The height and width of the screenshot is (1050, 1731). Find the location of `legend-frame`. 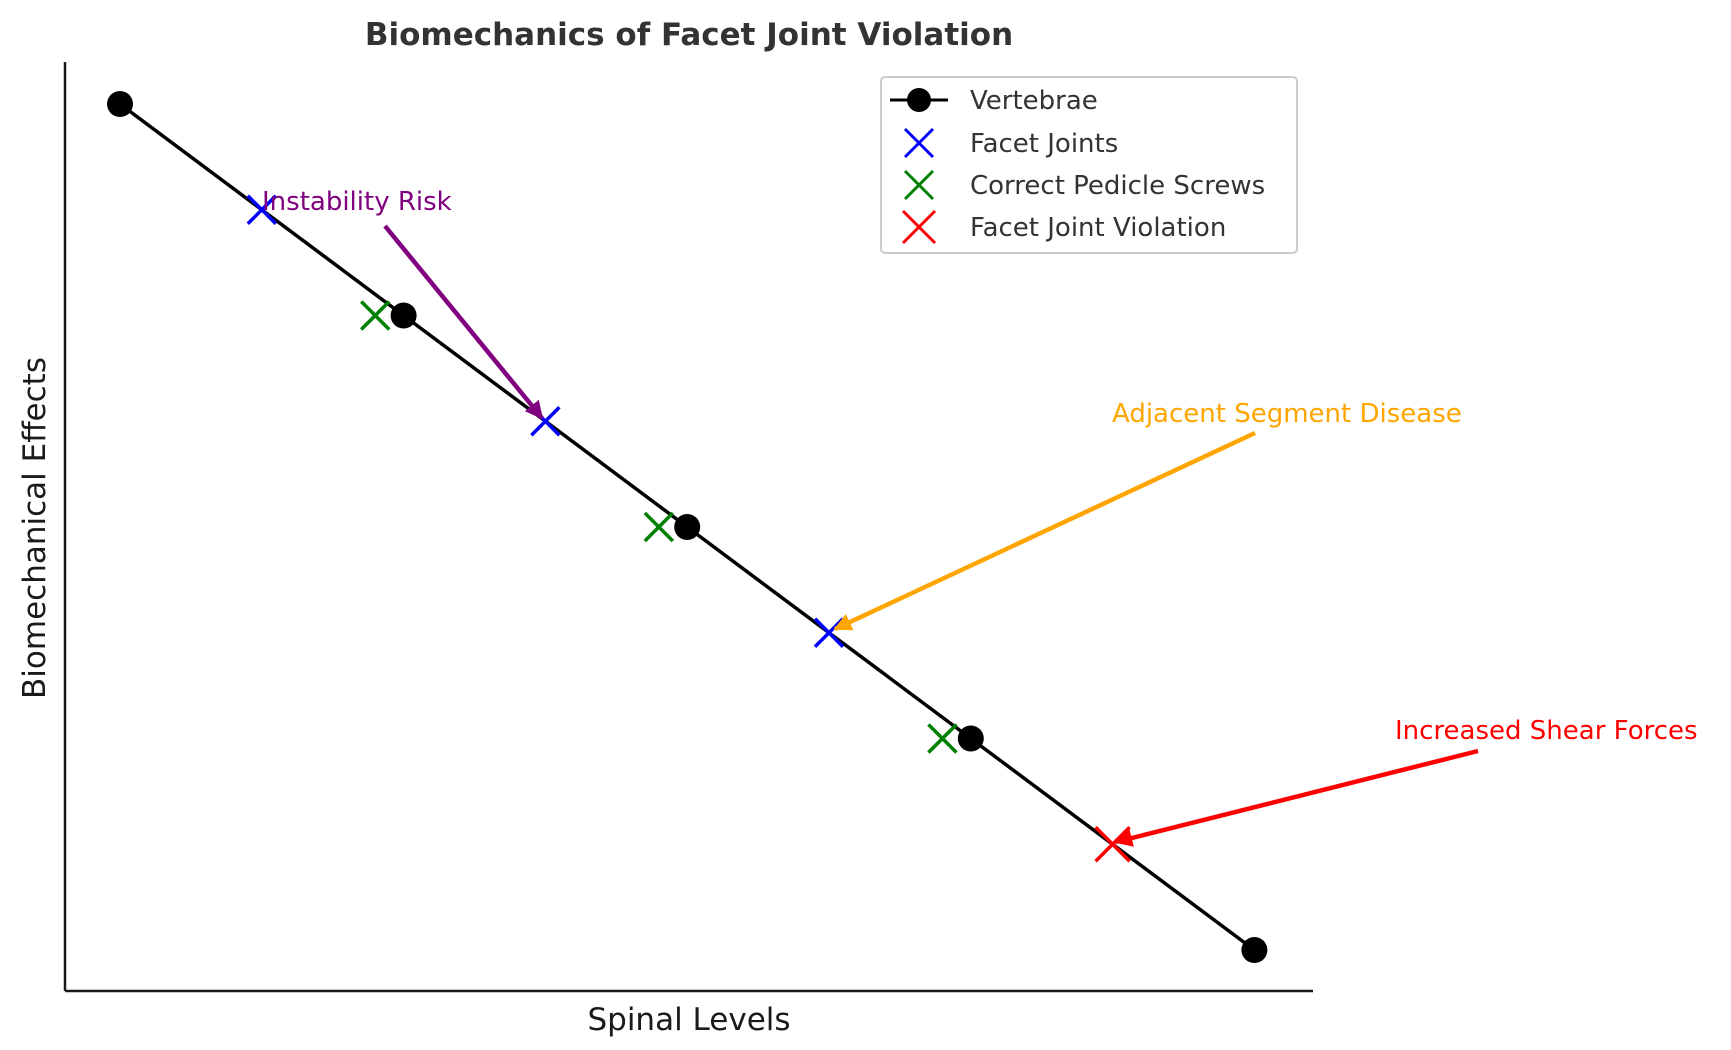

legend-frame is located at coordinates (1089, 165).